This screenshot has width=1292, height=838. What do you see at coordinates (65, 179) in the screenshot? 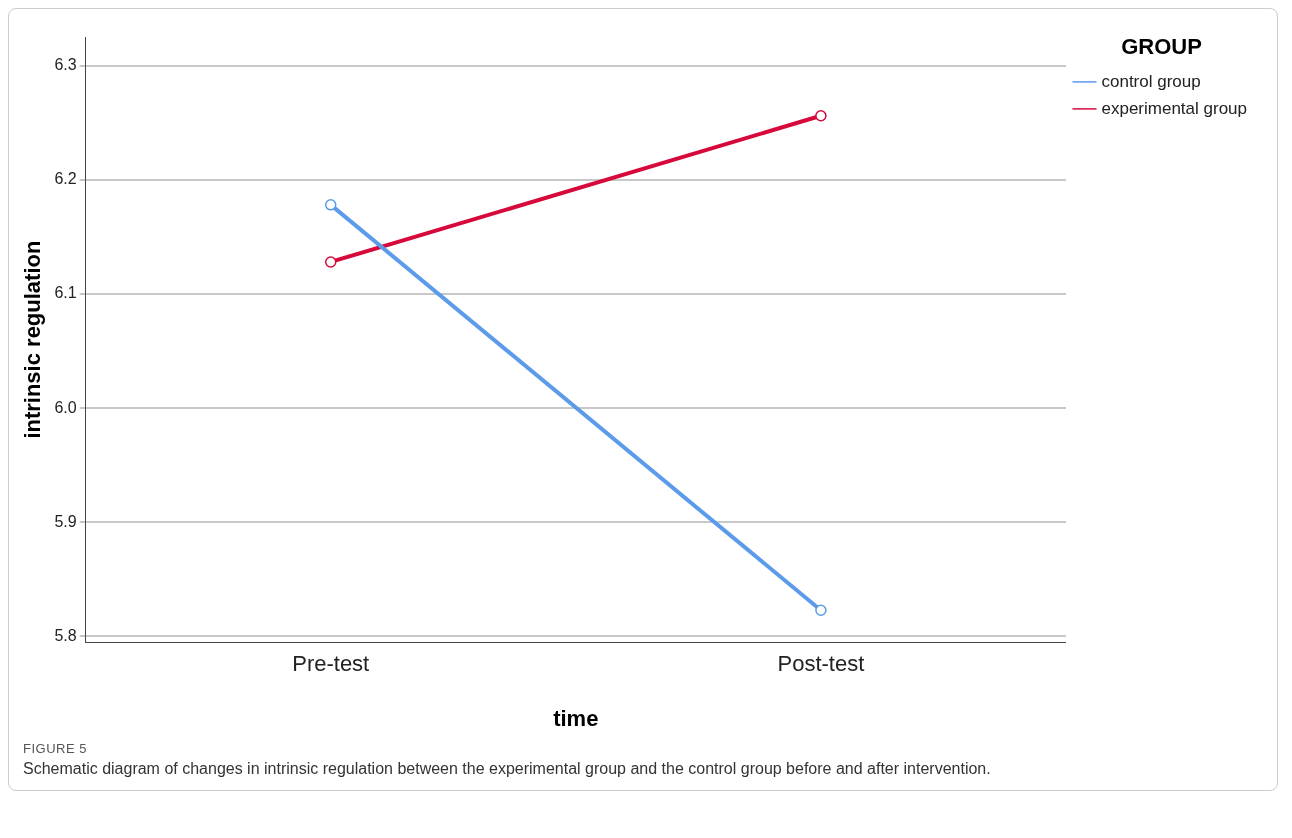
I see `y-tick-label: 6.2` at bounding box center [65, 179].